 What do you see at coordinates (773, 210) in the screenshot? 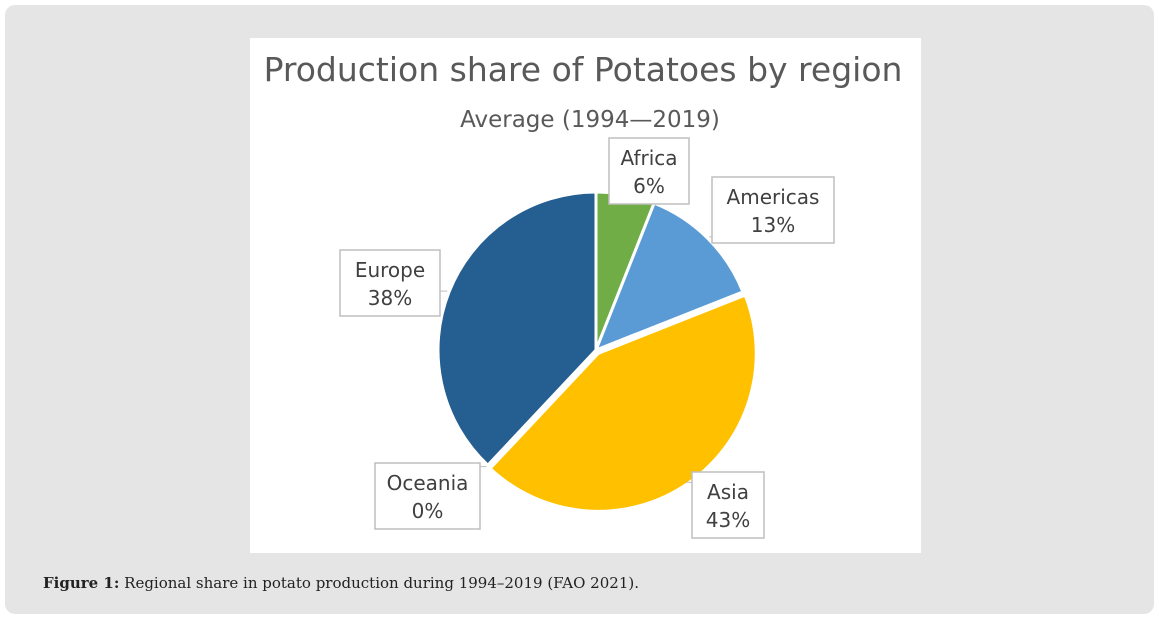
I see `data-label-box-americas` at bounding box center [773, 210].